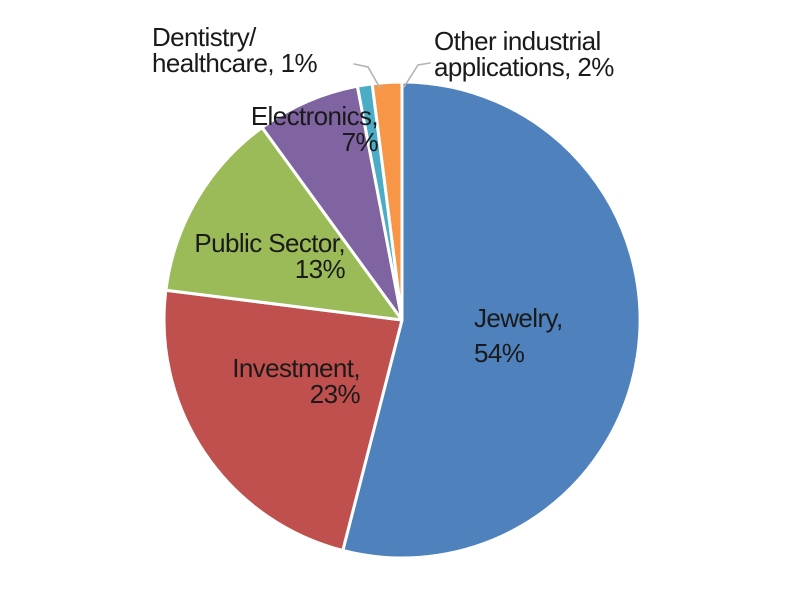 This screenshot has width=785, height=589. Describe the element at coordinates (517, 41) in the screenshot. I see `slice-label-line: Other industrial` at that location.